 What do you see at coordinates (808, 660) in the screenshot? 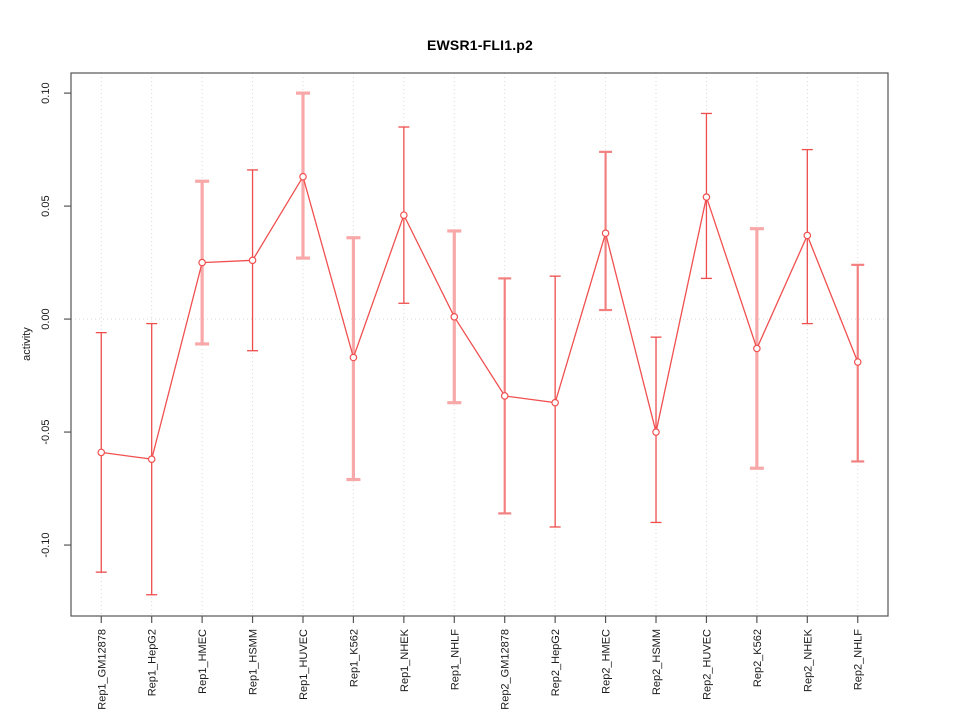
I see `x-tick-label: Rep2_NHEK` at bounding box center [808, 660].